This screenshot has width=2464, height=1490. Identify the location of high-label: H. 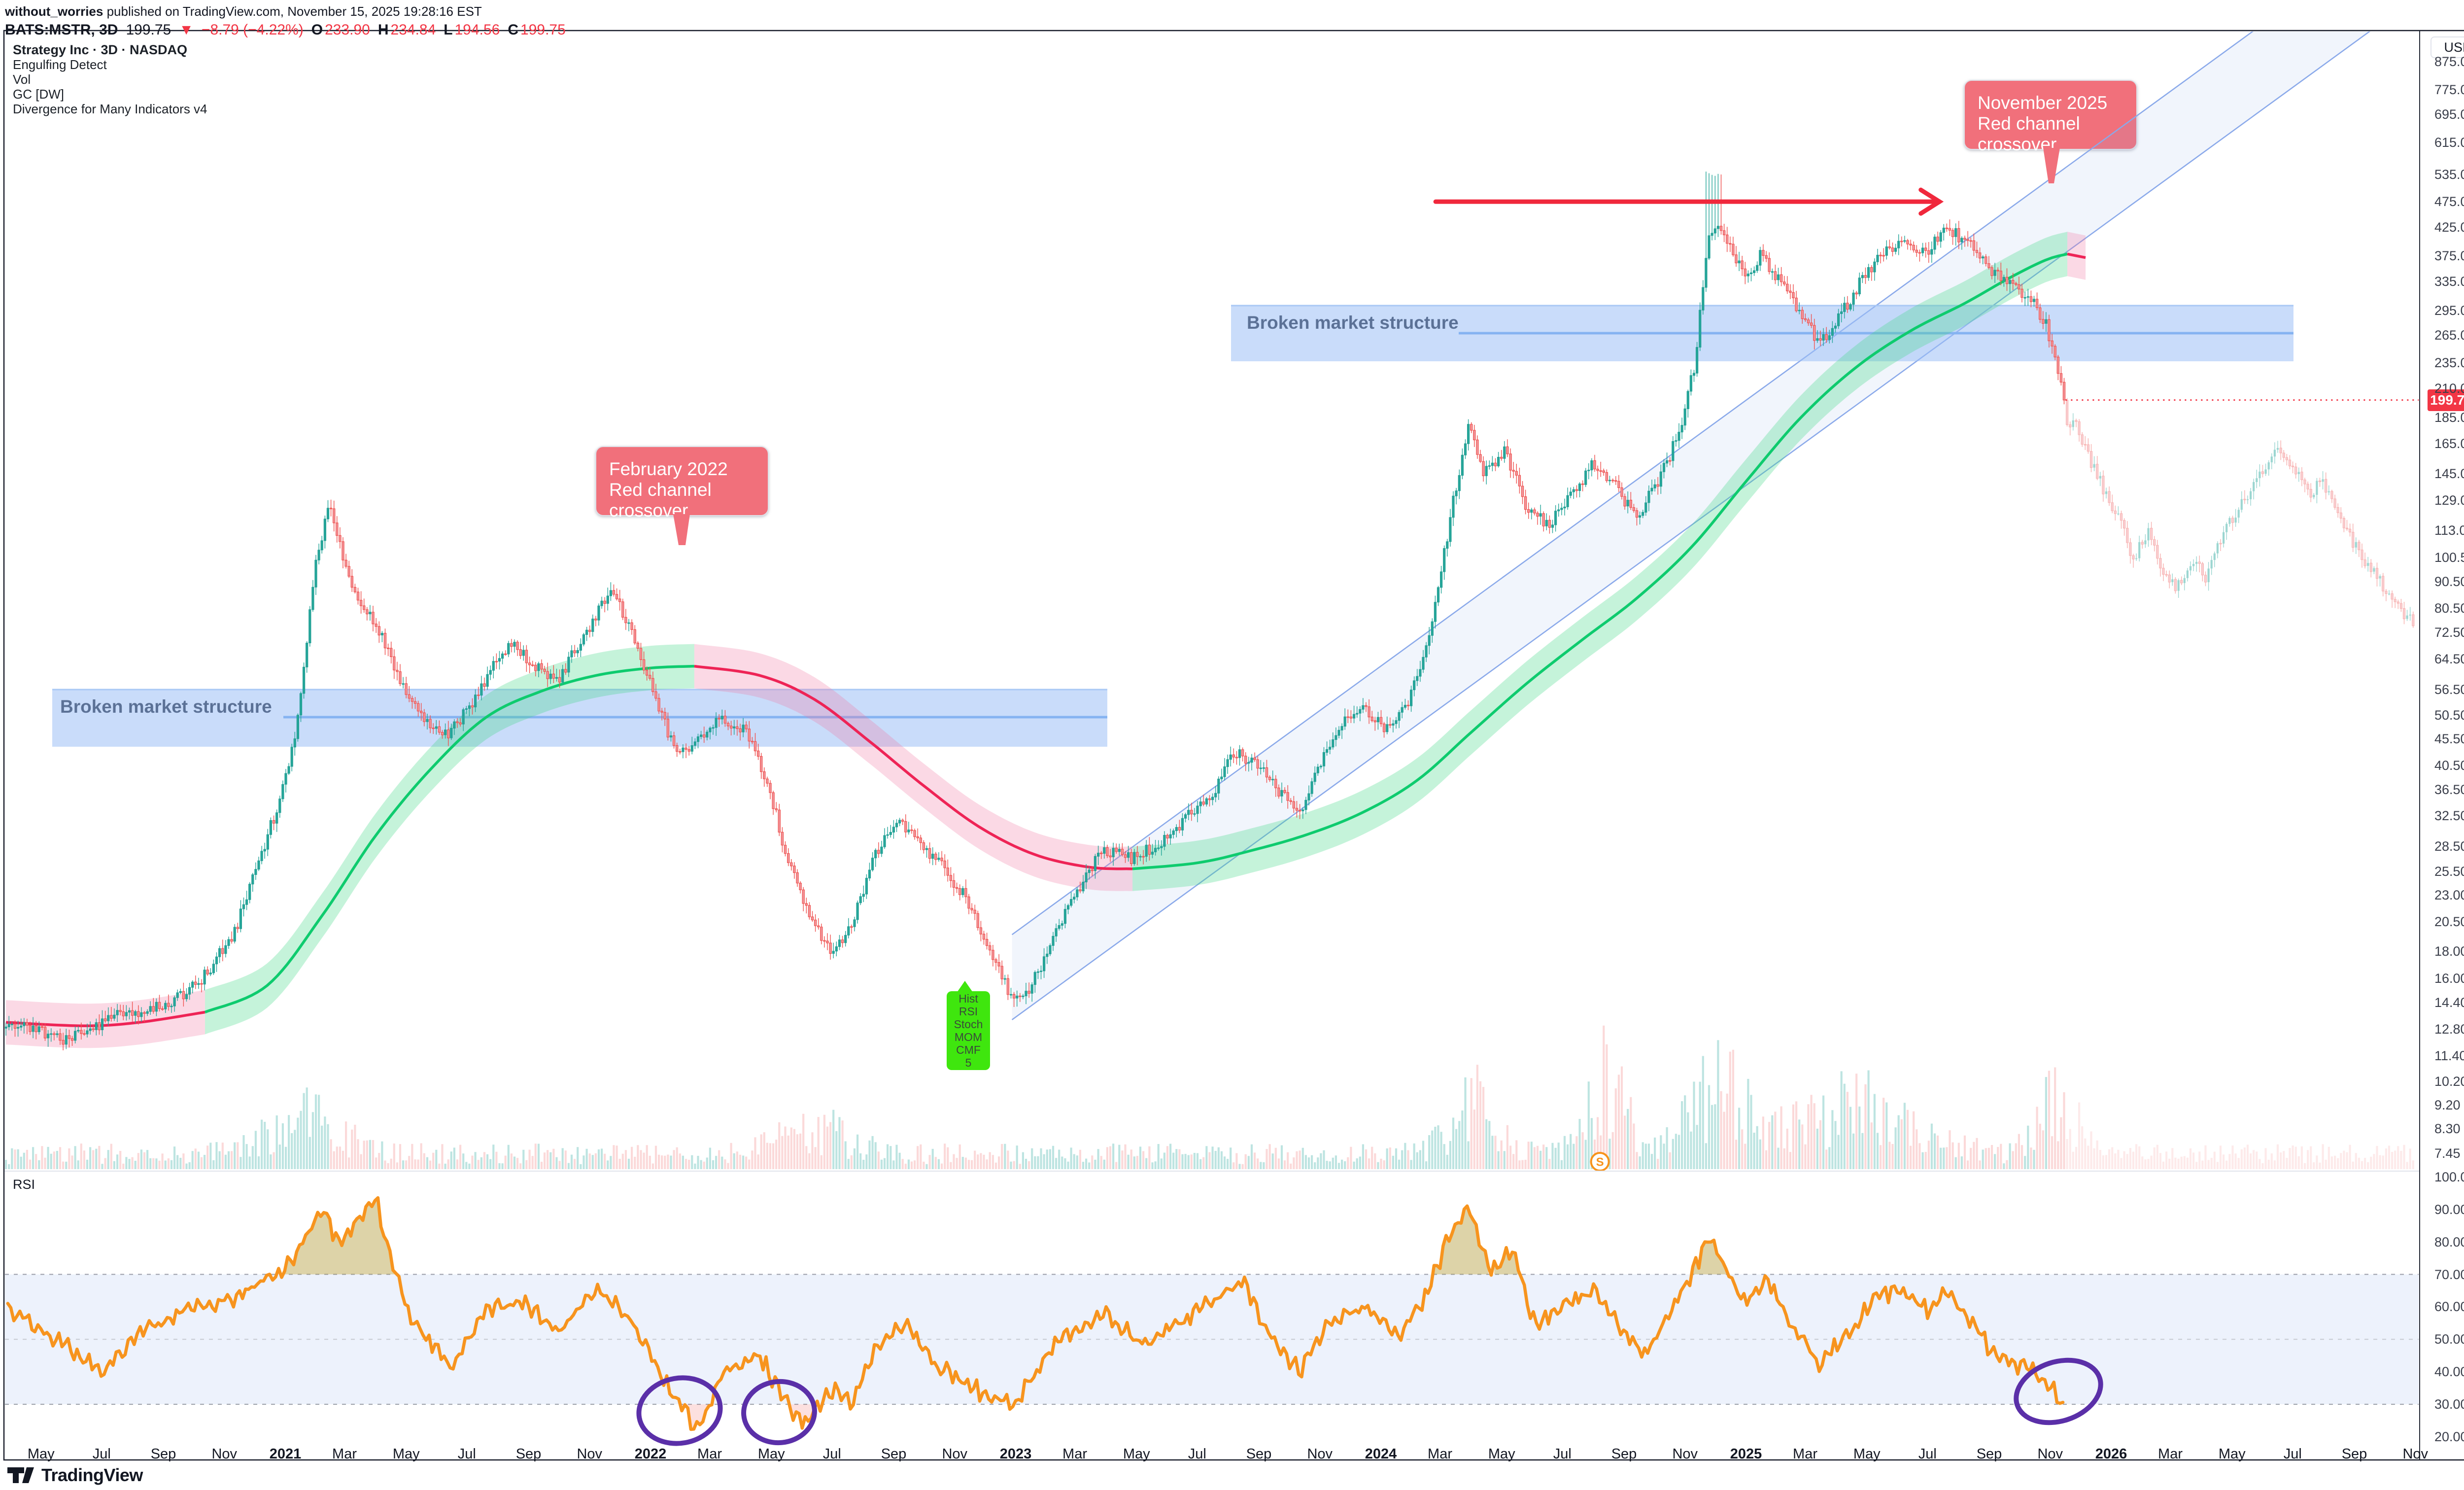
(383, 30).